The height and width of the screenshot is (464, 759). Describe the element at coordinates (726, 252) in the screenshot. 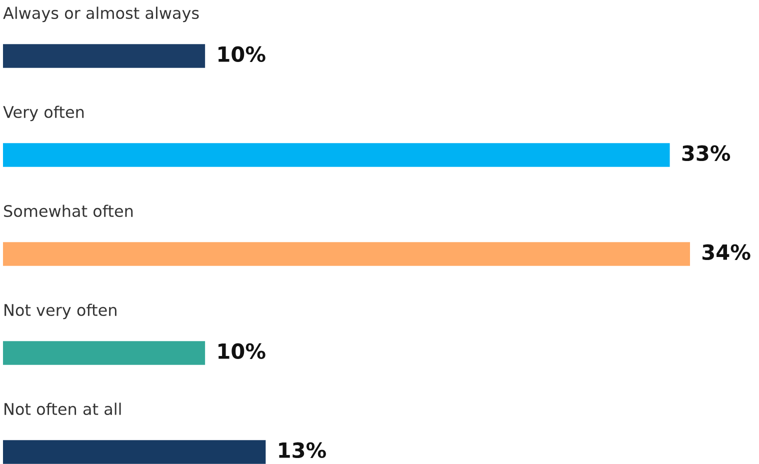

I see `data-label: 34%` at that location.